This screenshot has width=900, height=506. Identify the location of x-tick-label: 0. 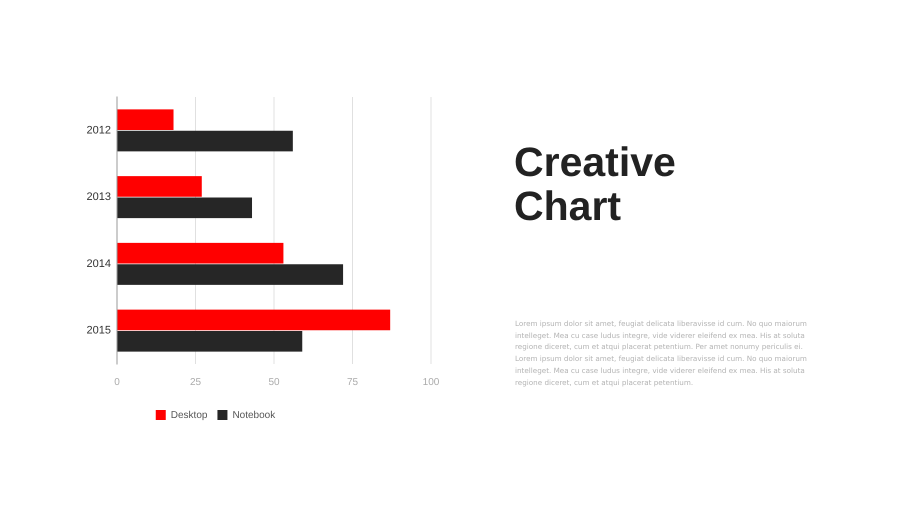
(117, 382).